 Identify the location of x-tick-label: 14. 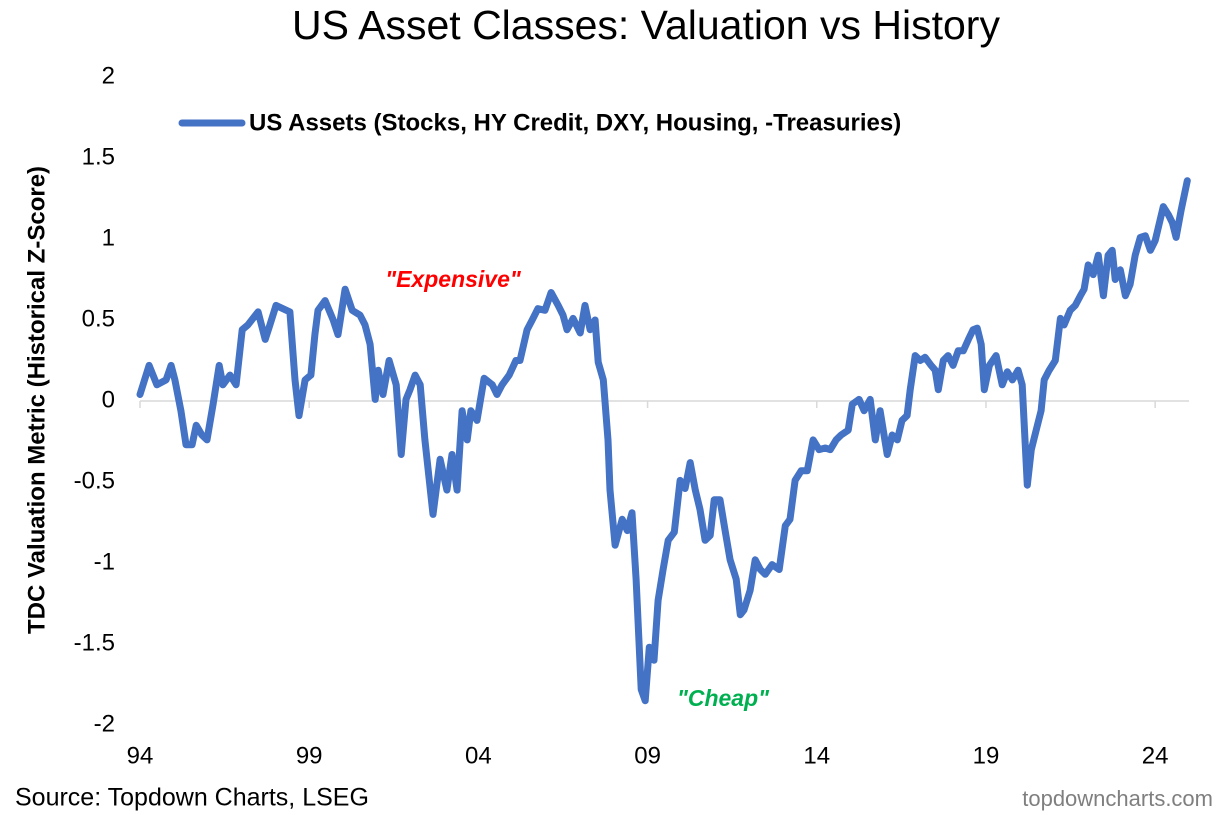
(816, 755).